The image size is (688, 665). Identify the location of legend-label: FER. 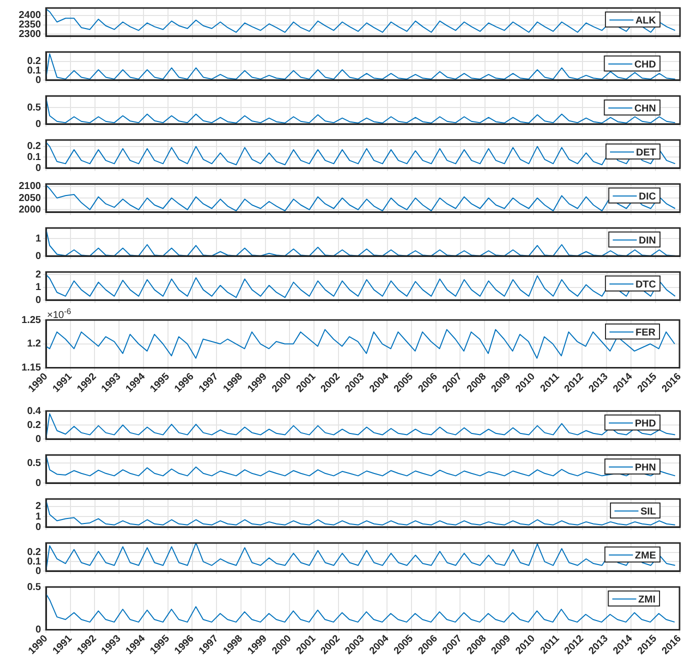
(646, 332).